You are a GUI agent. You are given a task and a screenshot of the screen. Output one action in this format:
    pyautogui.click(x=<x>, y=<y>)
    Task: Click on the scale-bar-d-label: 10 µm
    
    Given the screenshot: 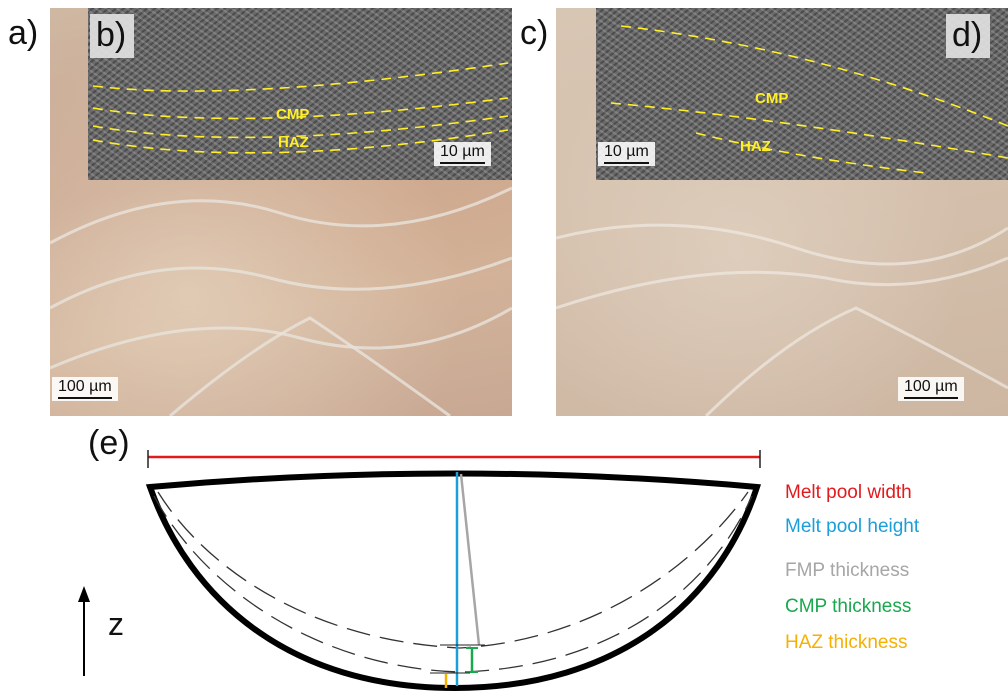 What is the action you would take?
    pyautogui.click(x=626, y=151)
    